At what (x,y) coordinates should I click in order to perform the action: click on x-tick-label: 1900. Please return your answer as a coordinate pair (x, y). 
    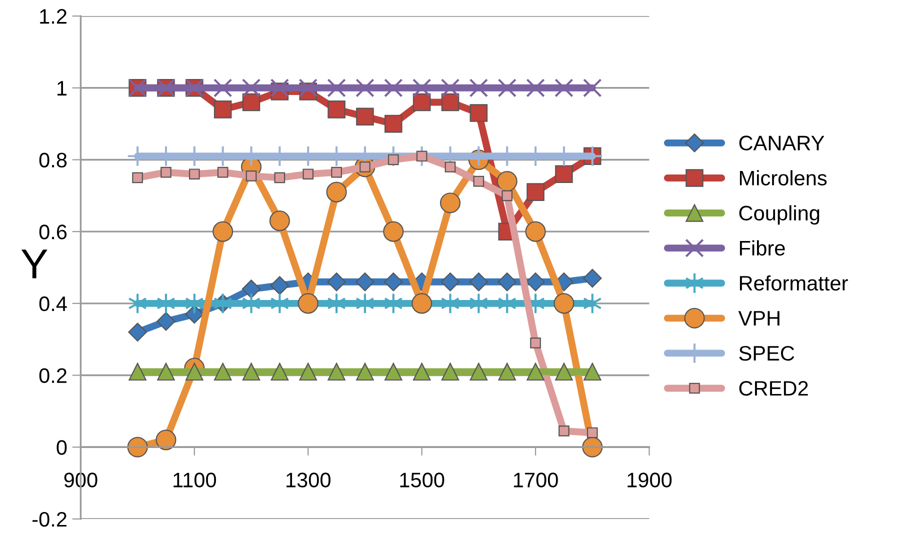
    Looking at the image, I should click on (650, 480).